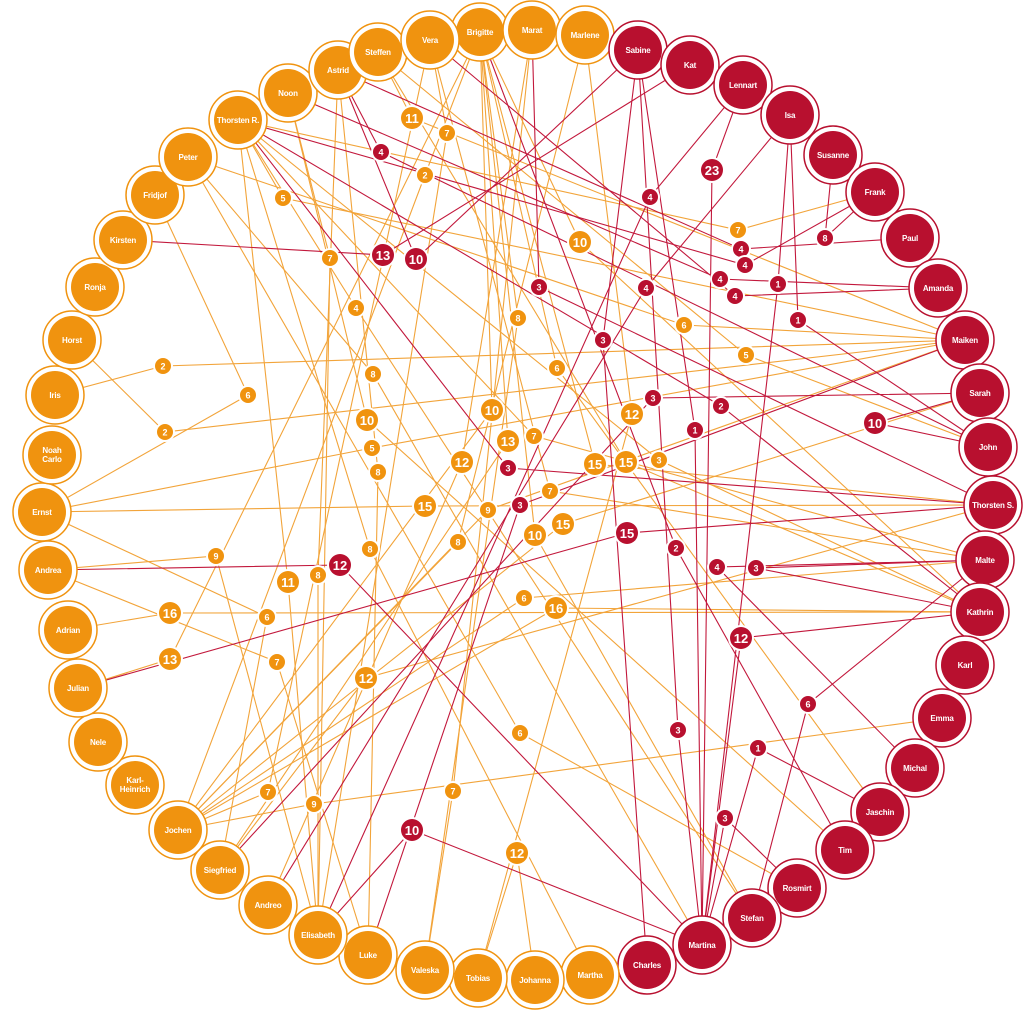  Describe the element at coordinates (712, 170) in the screenshot. I see `edge-label: 23` at that location.